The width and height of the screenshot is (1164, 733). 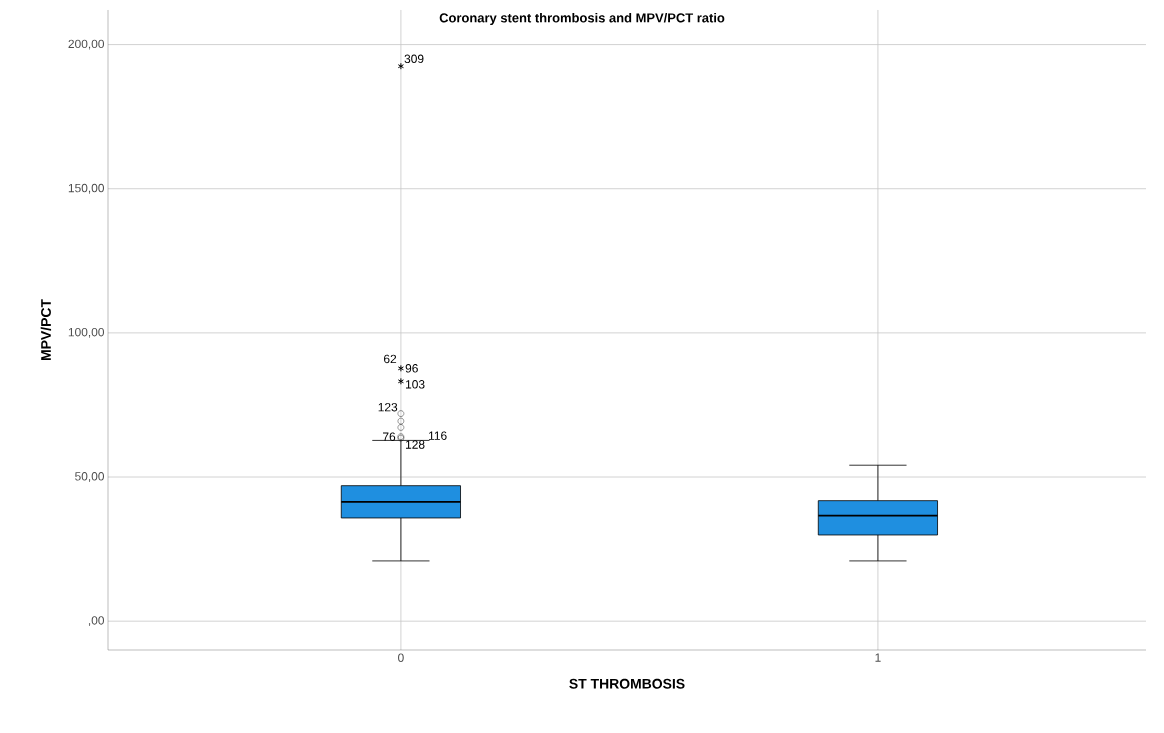 I want to click on chart-title: Coronary stent thrombosis and MPV/PCT ratio, so click(x=582, y=19).